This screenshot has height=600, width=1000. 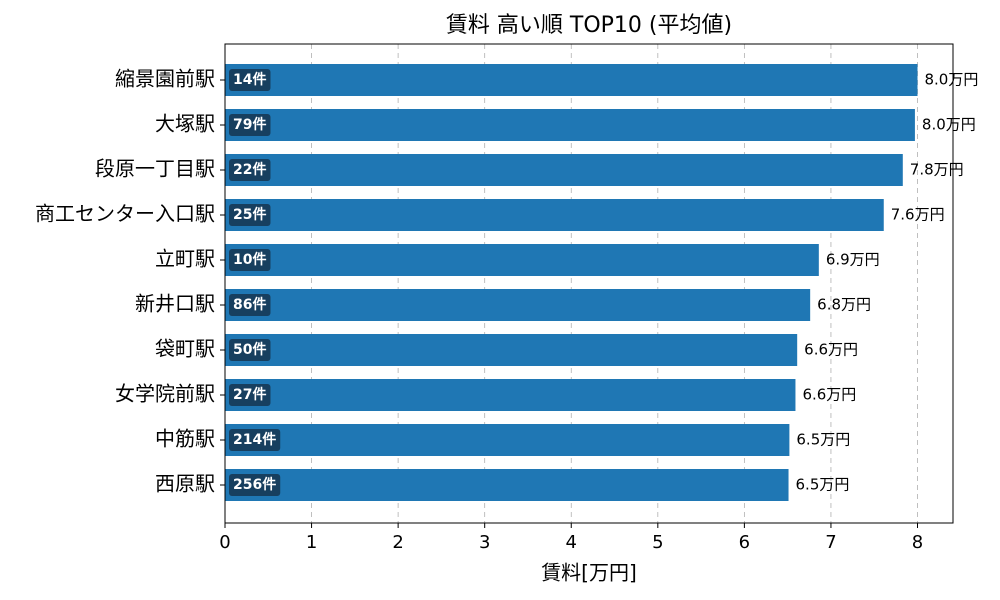 I want to click on count-label: 86件, so click(x=249, y=304).